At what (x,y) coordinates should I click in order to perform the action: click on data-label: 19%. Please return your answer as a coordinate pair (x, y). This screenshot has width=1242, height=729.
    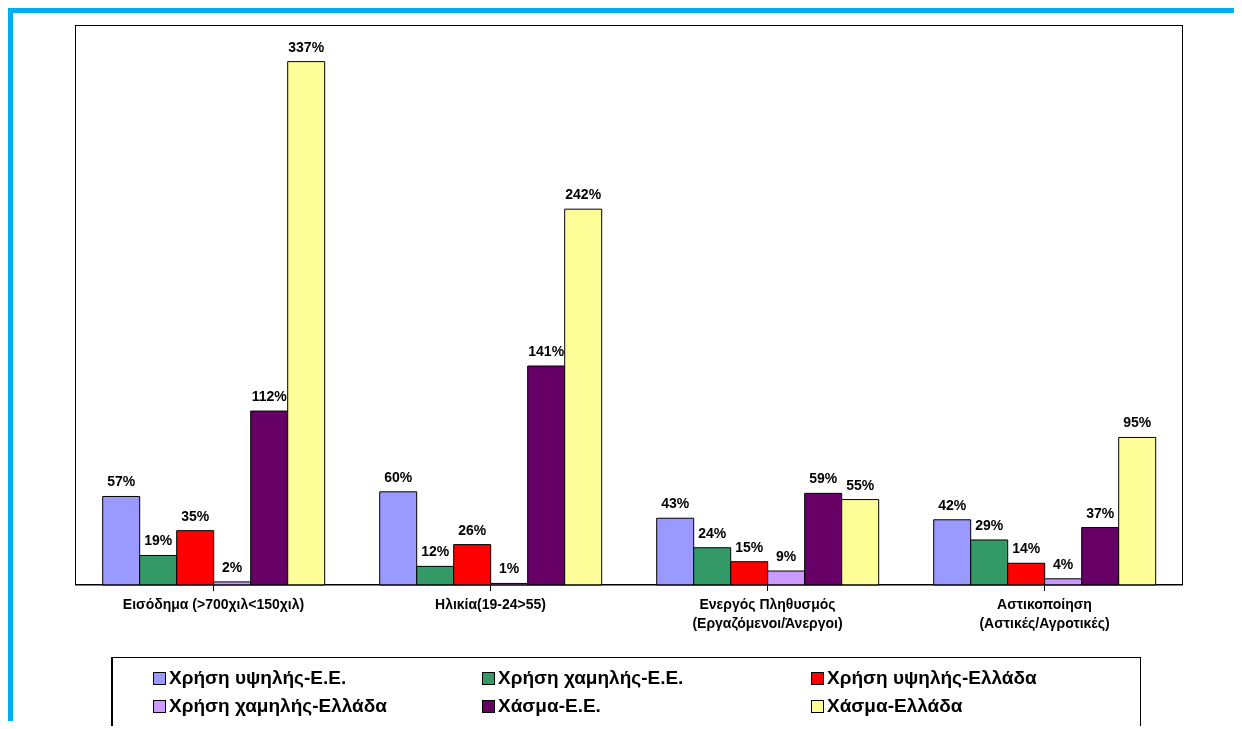
    Looking at the image, I should click on (158, 540).